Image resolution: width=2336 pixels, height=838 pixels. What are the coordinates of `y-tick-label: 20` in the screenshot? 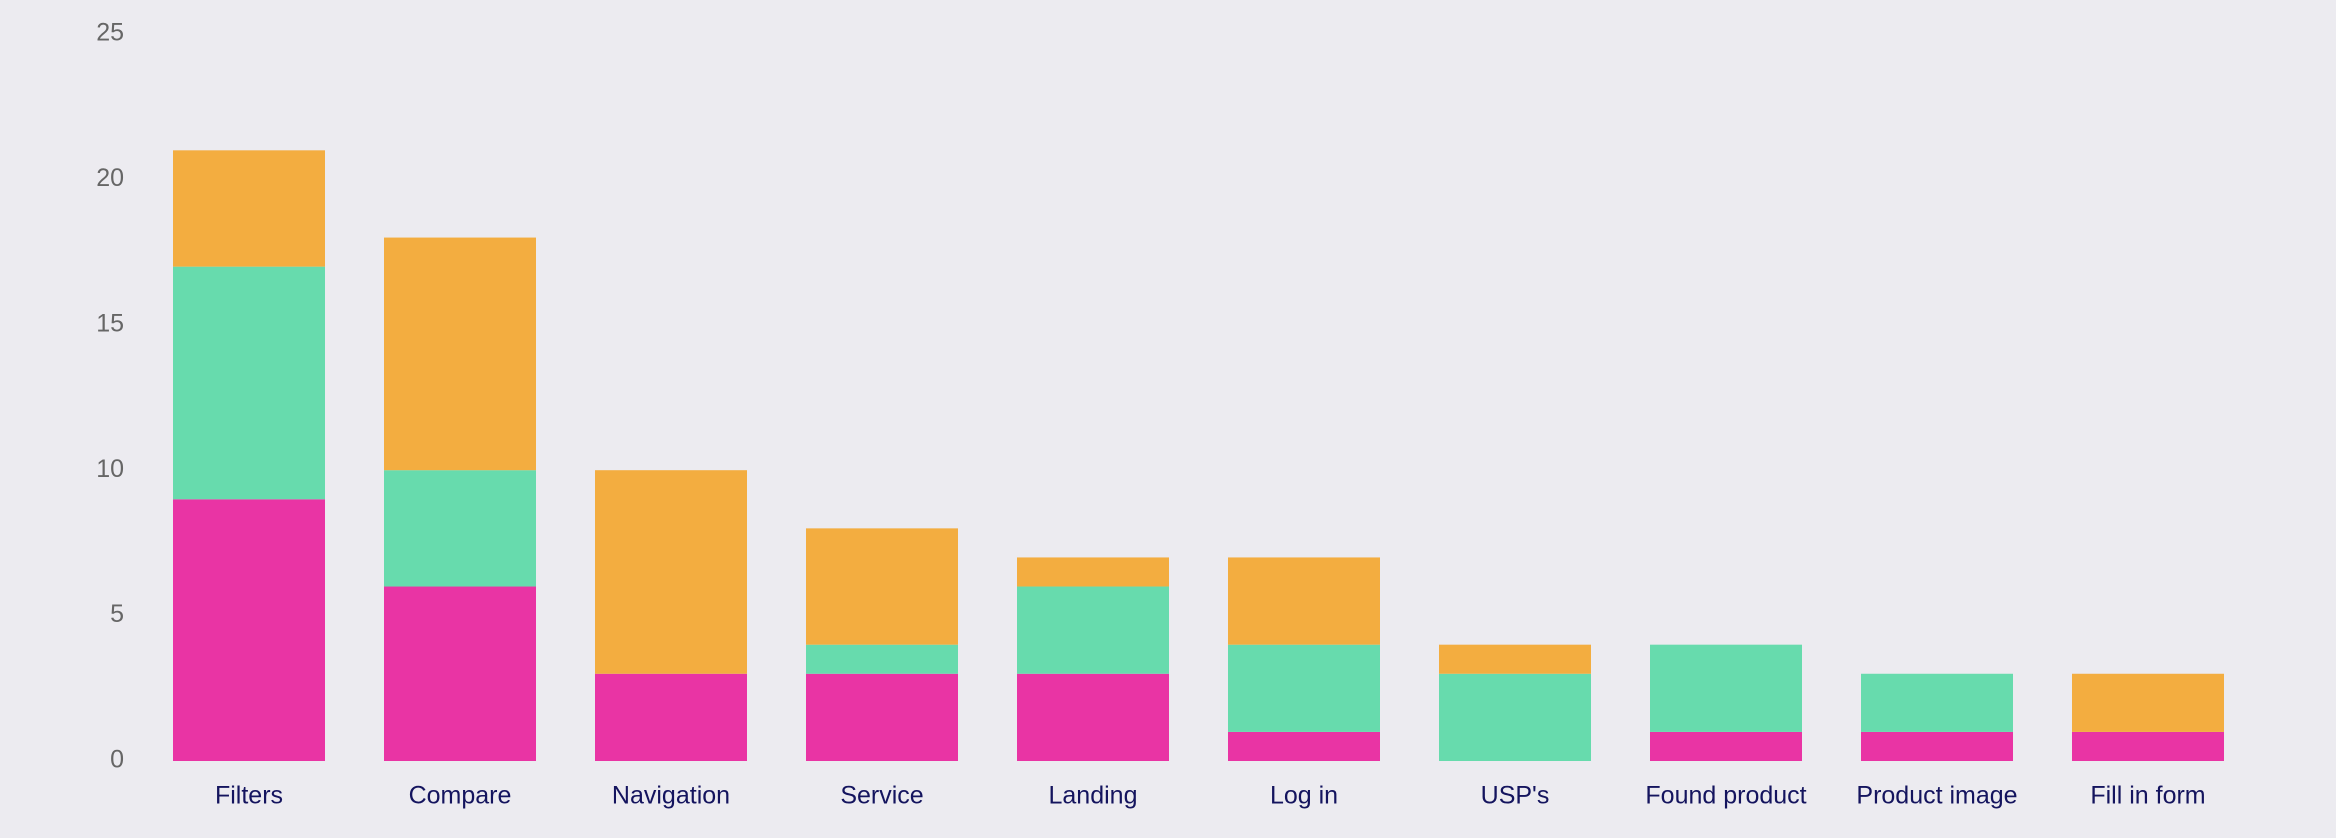 It's located at (110, 178).